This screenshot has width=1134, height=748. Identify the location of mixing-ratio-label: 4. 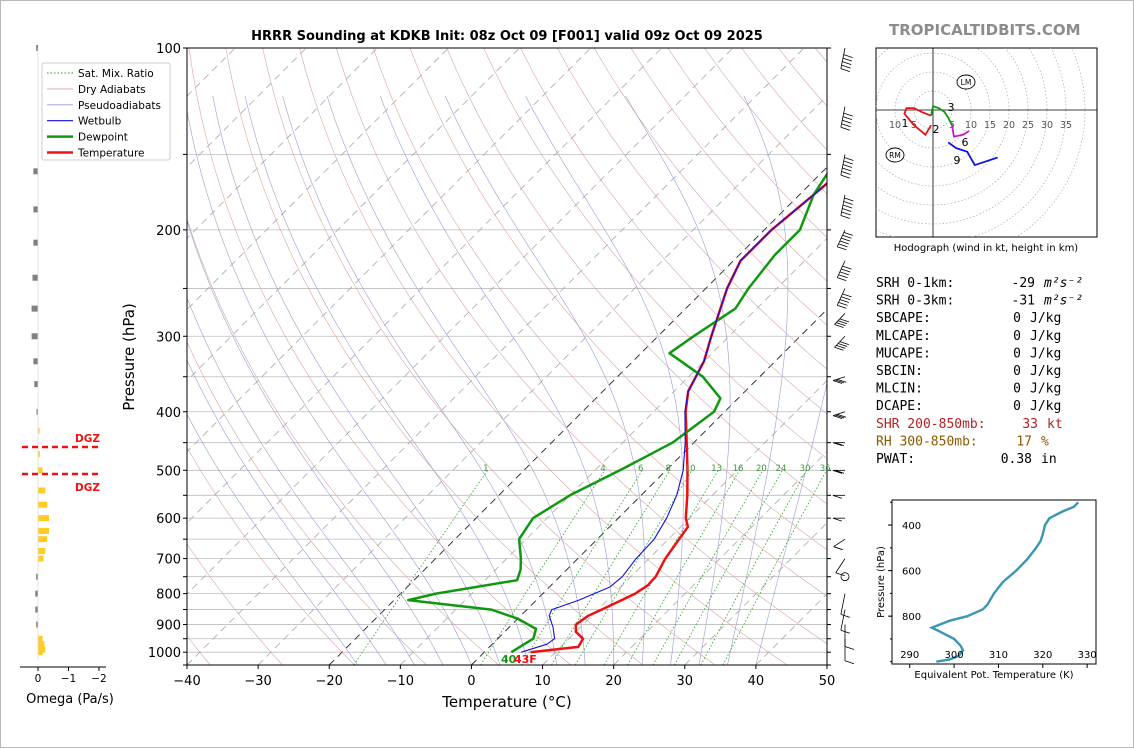
(602, 469).